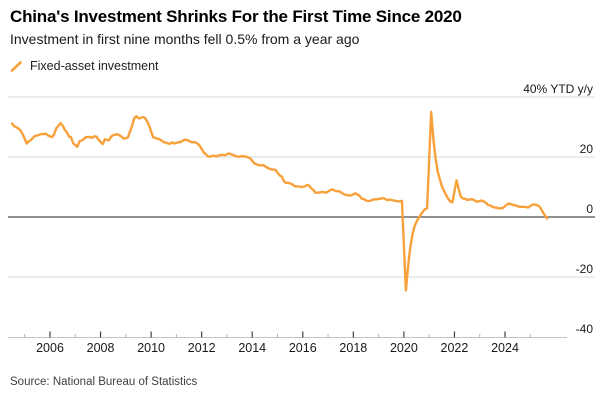  What do you see at coordinates (585, 329) in the screenshot?
I see `y-axis-label: -40` at bounding box center [585, 329].